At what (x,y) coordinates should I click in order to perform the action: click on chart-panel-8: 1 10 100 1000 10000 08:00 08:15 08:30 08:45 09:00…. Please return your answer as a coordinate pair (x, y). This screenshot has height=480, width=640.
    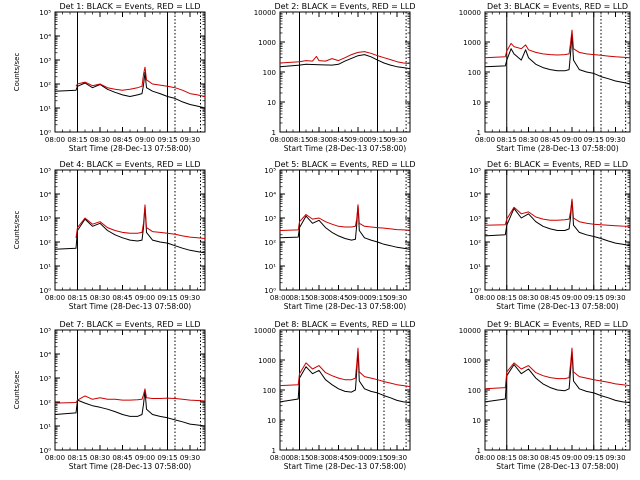
    Looking at the image, I should click on (335, 395).